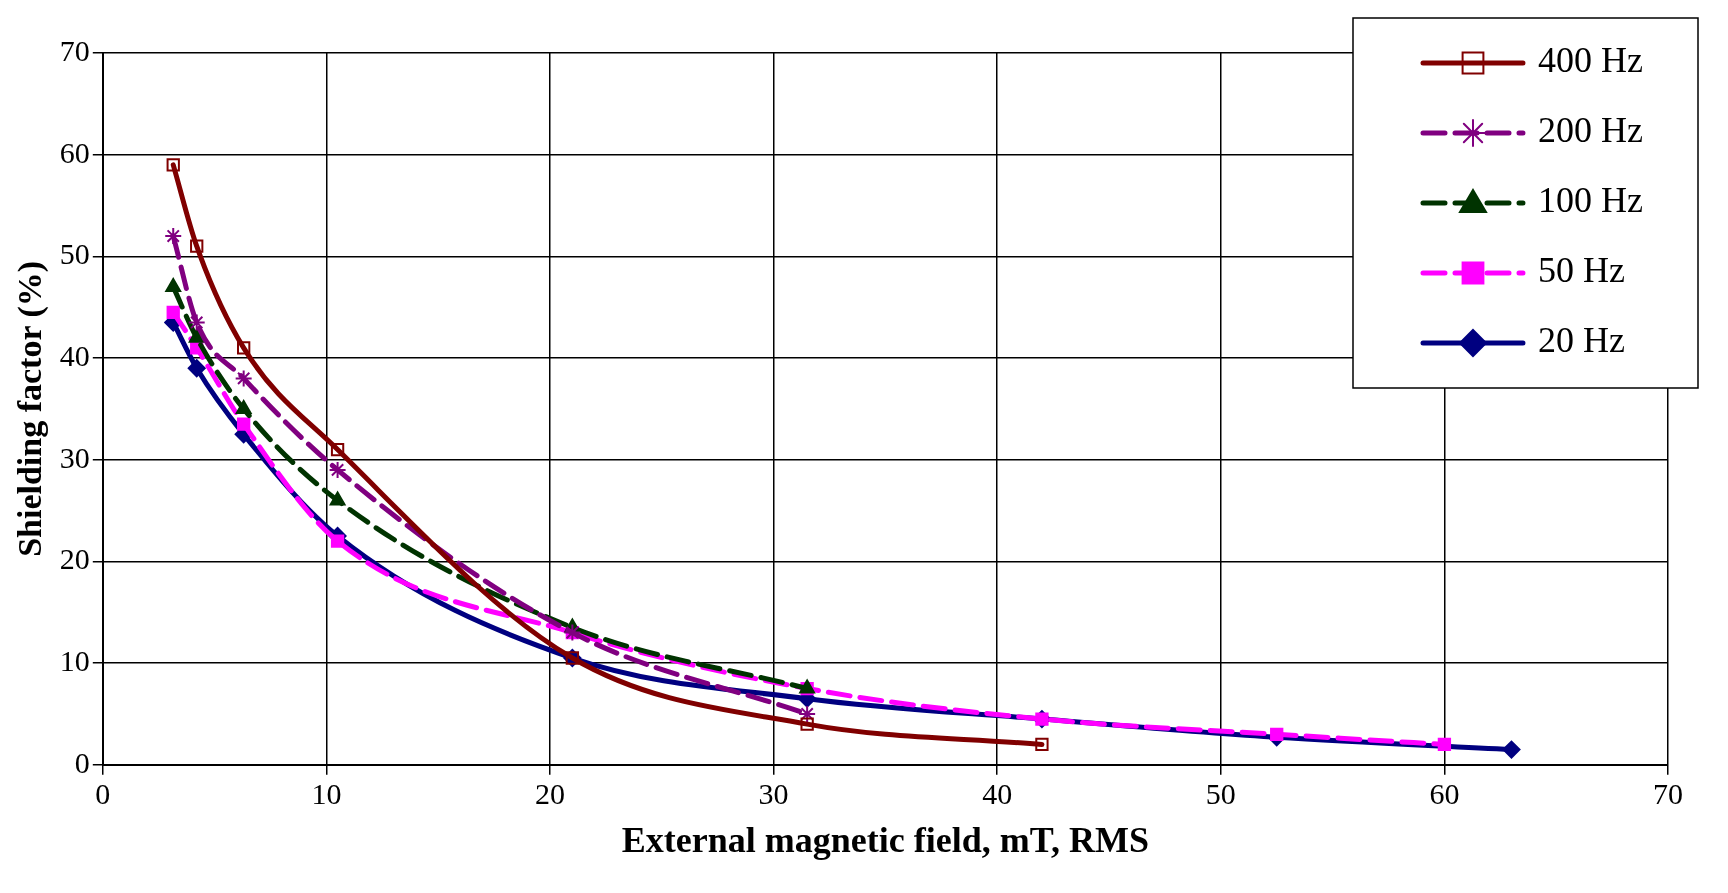  What do you see at coordinates (885, 839) in the screenshot?
I see `x-axis-title: External magnetic field, mT, RMS` at bounding box center [885, 839].